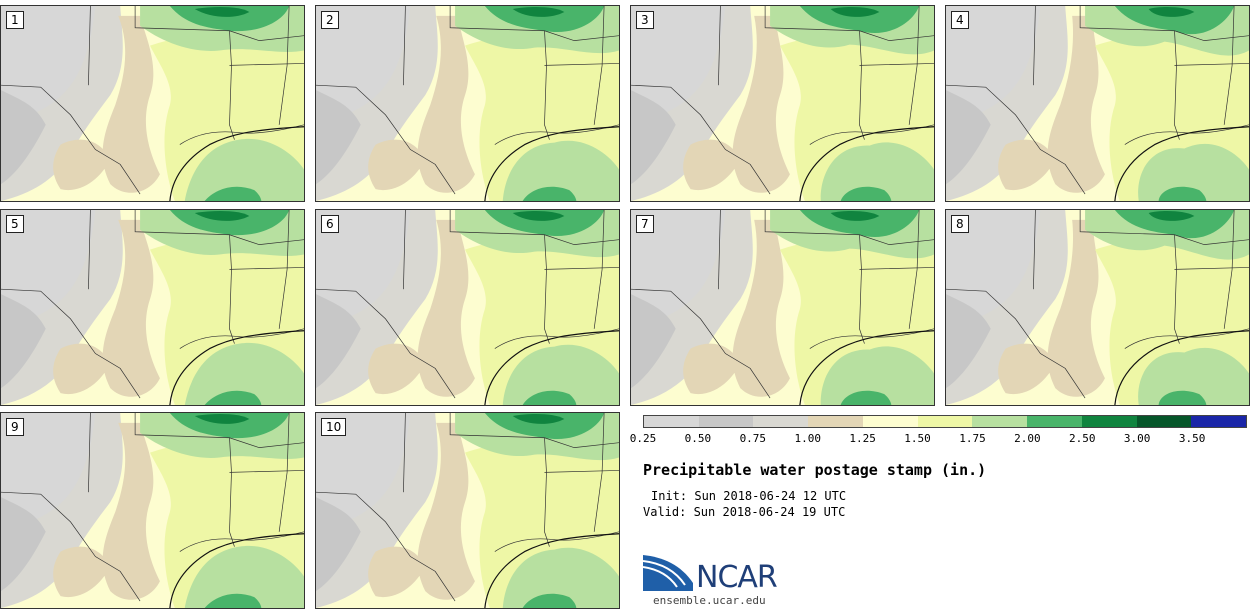 Image resolution: width=1260 pixels, height=610 pixels. What do you see at coordinates (15, 224) in the screenshot?
I see `member-label: 5` at bounding box center [15, 224].